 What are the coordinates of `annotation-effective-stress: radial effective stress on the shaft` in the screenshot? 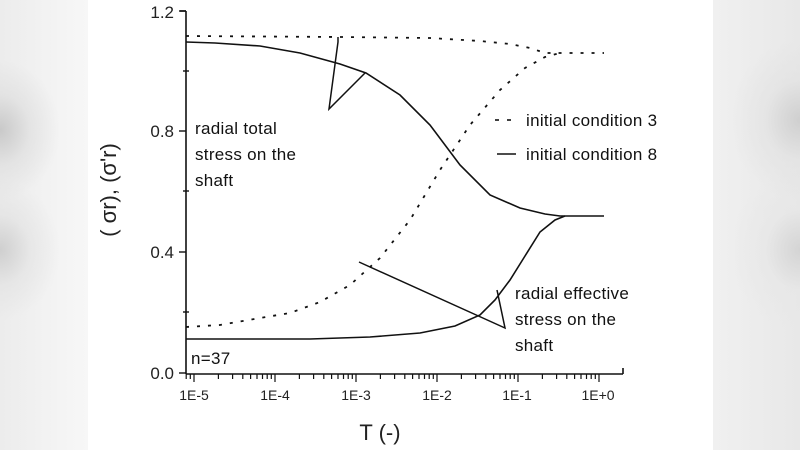 It's located at (572, 319).